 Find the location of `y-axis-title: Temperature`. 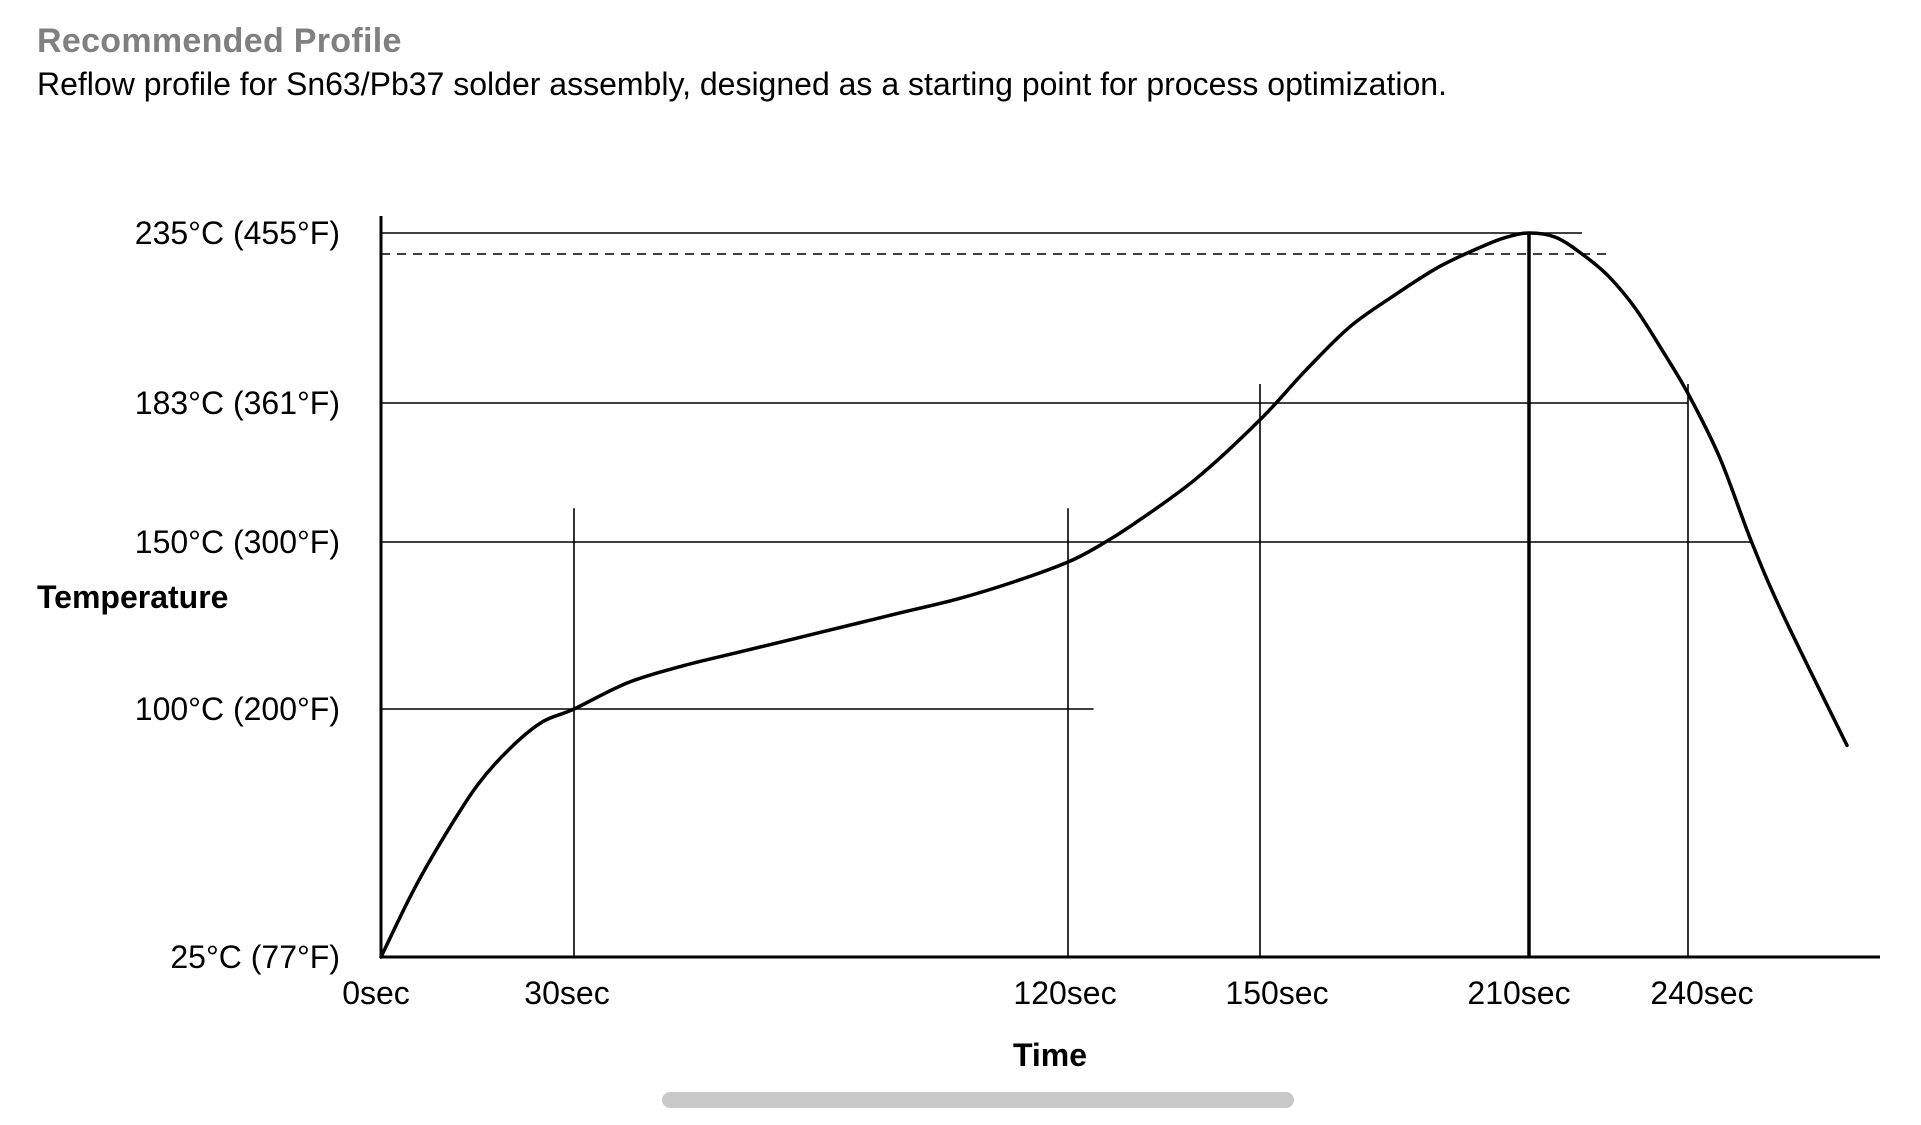

y-axis-title: Temperature is located at coordinates (132, 597).